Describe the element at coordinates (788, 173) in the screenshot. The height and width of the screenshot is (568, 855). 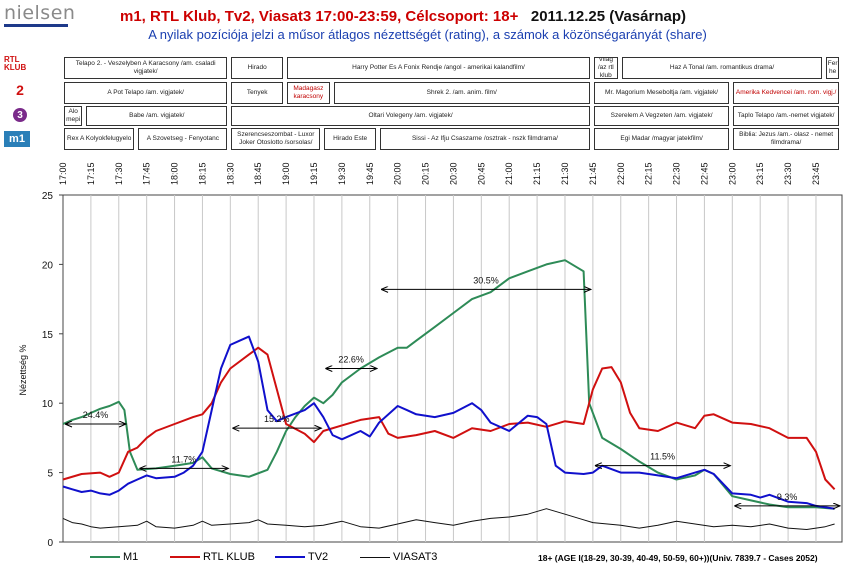
I see `x-tick-label: 23:30` at that location.